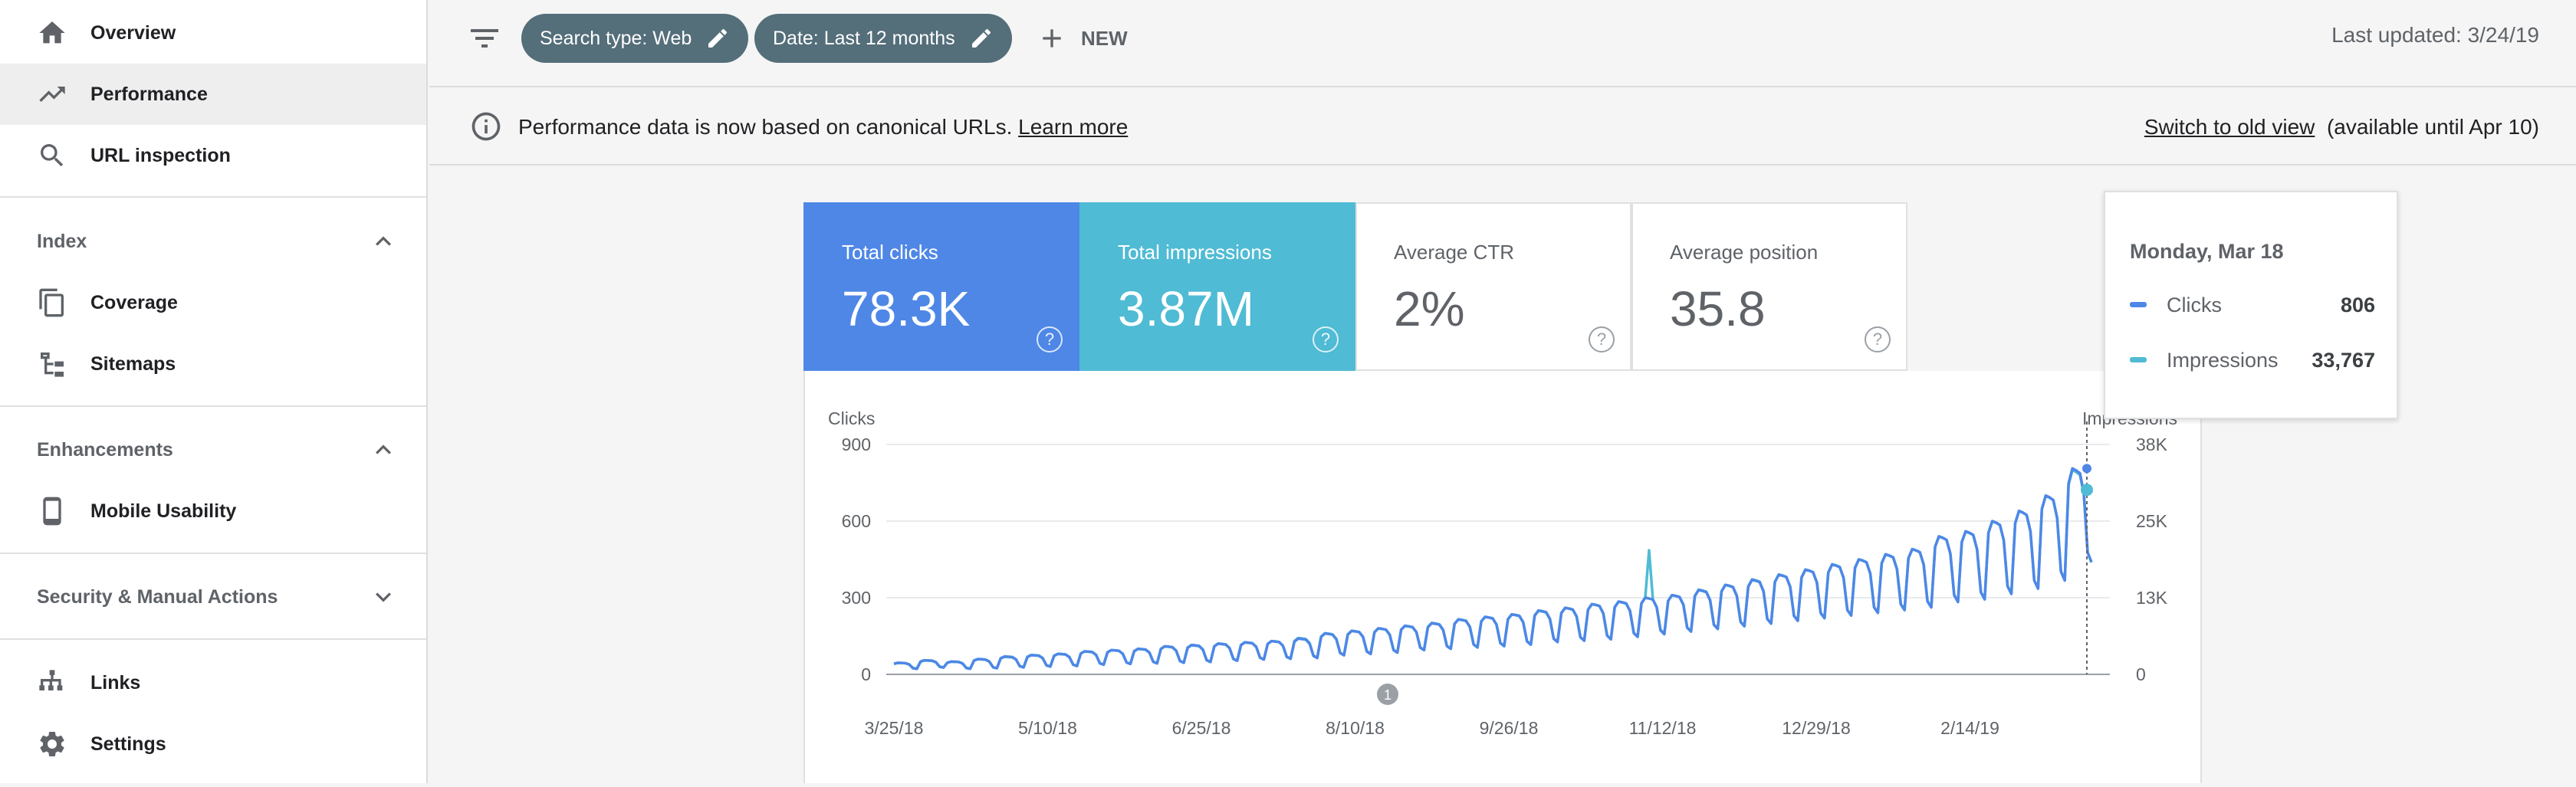 Image resolution: width=2576 pixels, height=787 pixels. Describe the element at coordinates (1355, 728) in the screenshot. I see `x-tick-label: 8/10/18` at that location.